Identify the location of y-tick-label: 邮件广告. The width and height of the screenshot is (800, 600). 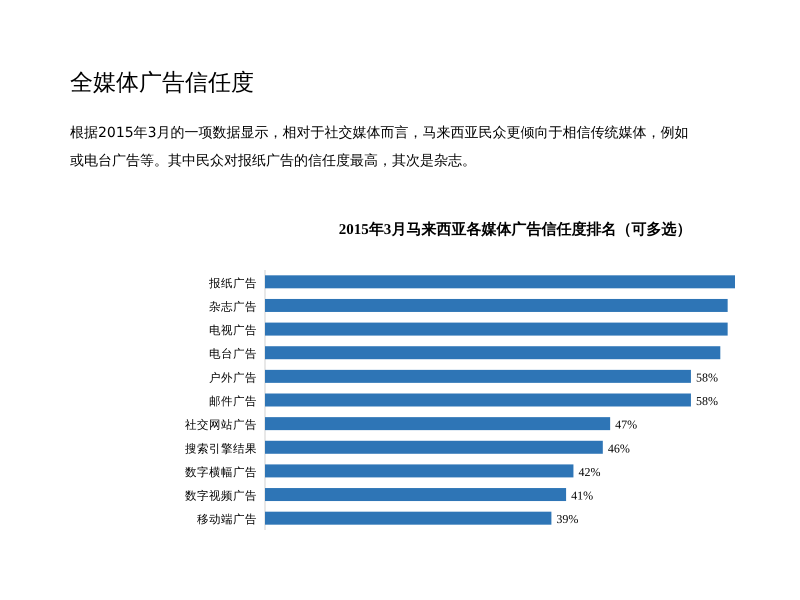
(233, 401).